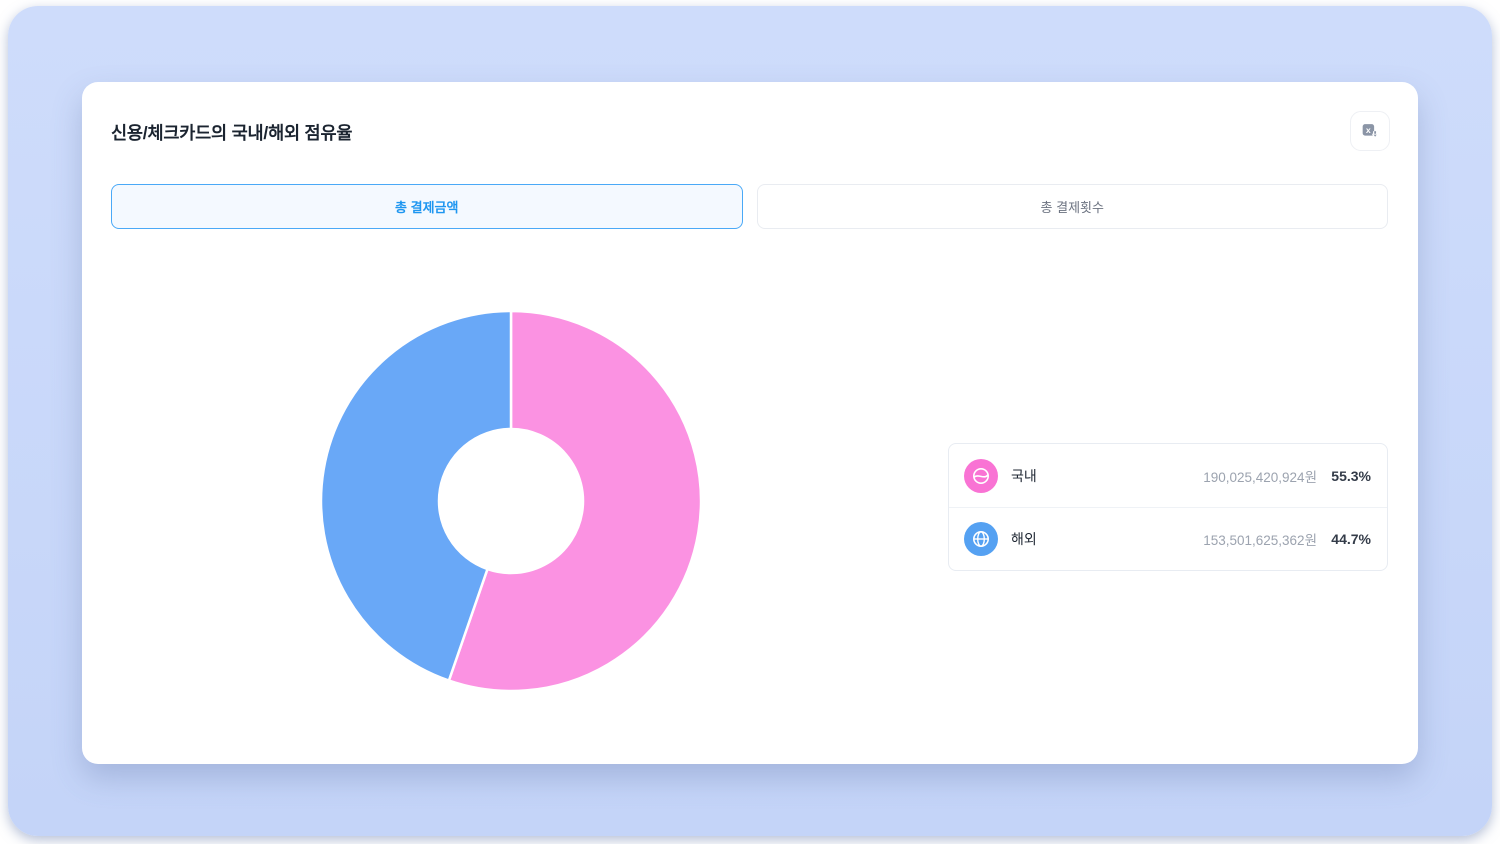 This screenshot has height=844, width=1500. I want to click on legend-amount: 153,501,625,362원, so click(1260, 540).